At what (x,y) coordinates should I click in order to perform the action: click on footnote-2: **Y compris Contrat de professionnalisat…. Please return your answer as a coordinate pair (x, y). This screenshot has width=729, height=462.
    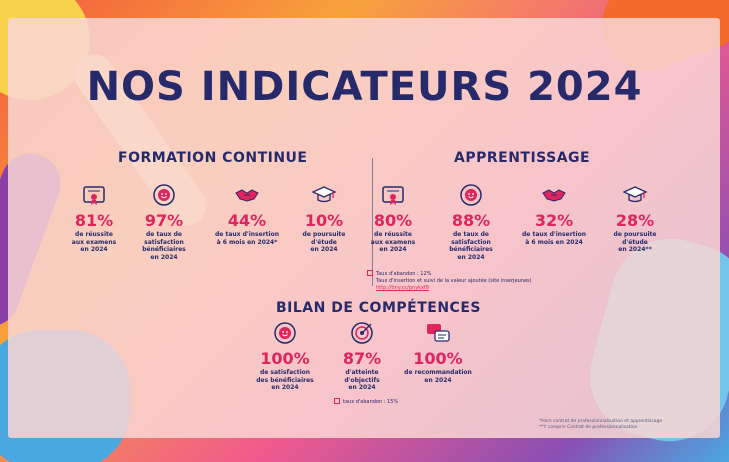
    Looking at the image, I should click on (588, 427).